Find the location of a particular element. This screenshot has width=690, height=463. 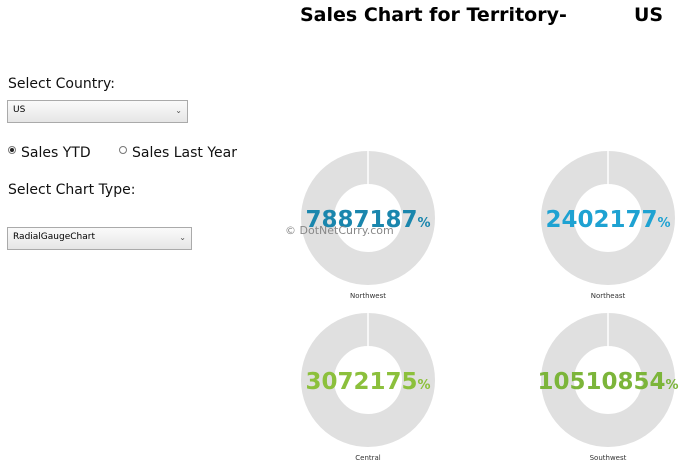

radio-label: Sales YTD is located at coordinates (56, 153).